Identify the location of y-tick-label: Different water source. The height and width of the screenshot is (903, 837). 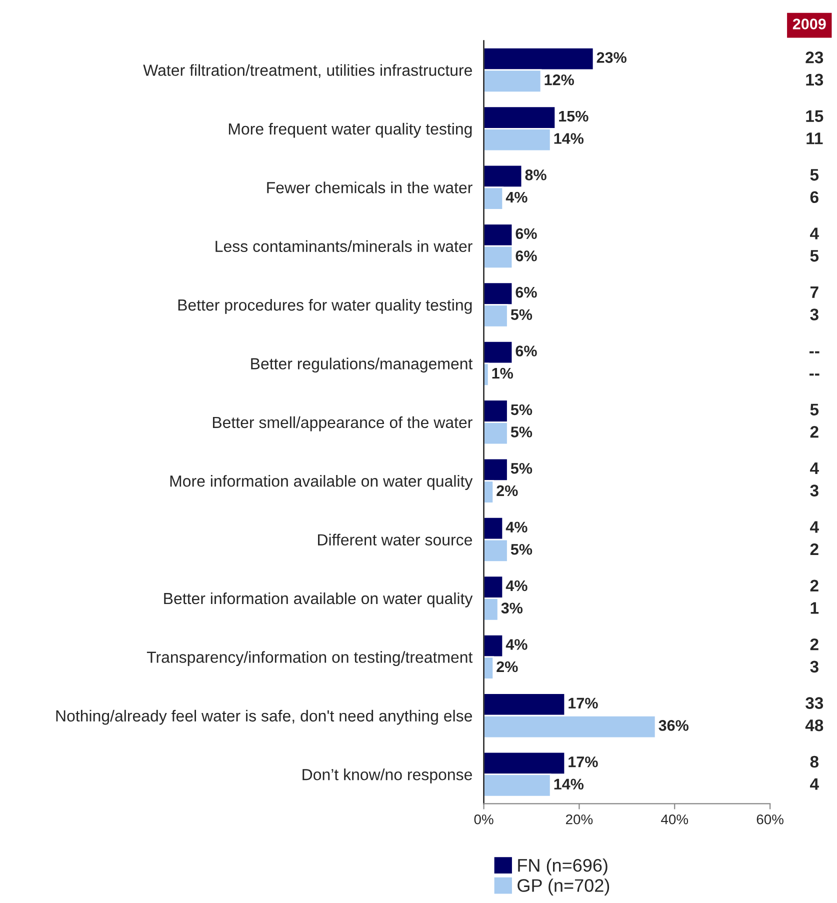
(395, 540).